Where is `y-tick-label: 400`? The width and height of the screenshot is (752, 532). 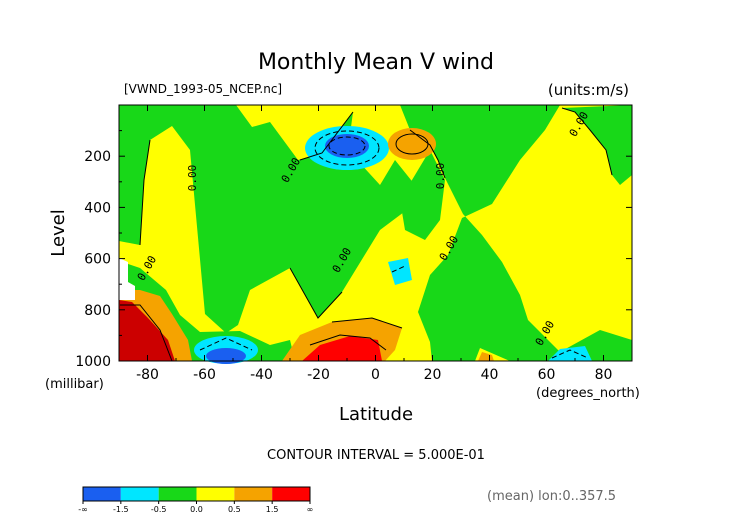
y-tick-label: 400 is located at coordinates (97, 208).